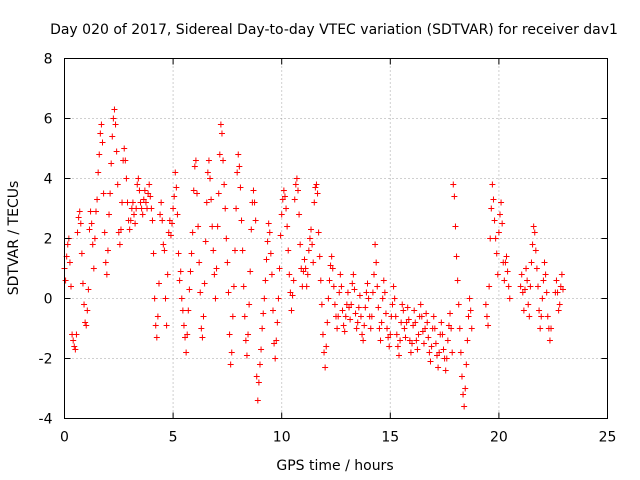 The image size is (640, 480). I want to click on y-tick-label: -4, so click(46, 420).